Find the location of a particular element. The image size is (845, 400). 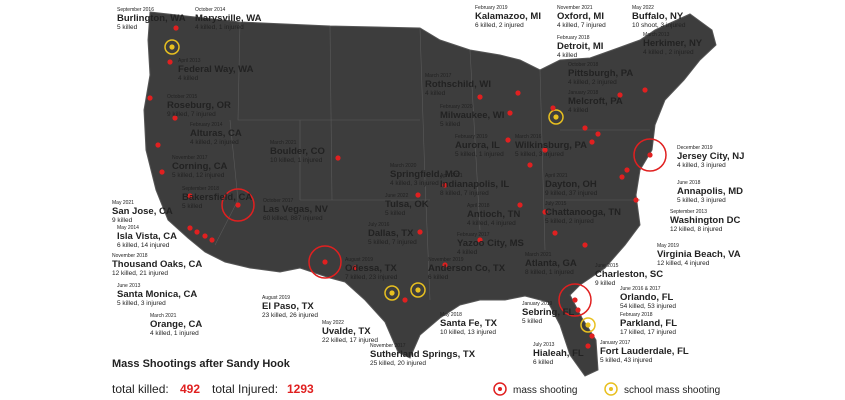

incident-date: June 2018 is located at coordinates (689, 183).